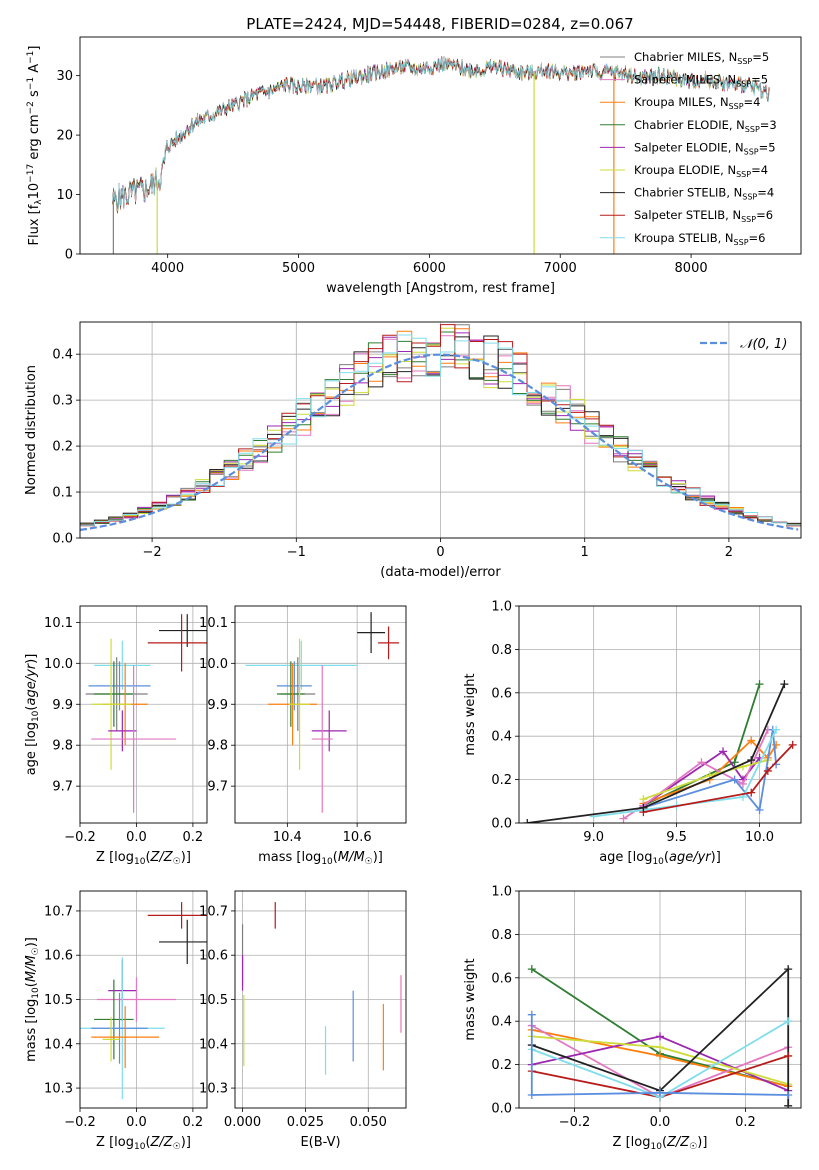 The width and height of the screenshot is (819, 1170). What do you see at coordinates (32, 999) in the screenshot?
I see `y-axis-label: mass [log10(M/M☉)]` at bounding box center [32, 999].